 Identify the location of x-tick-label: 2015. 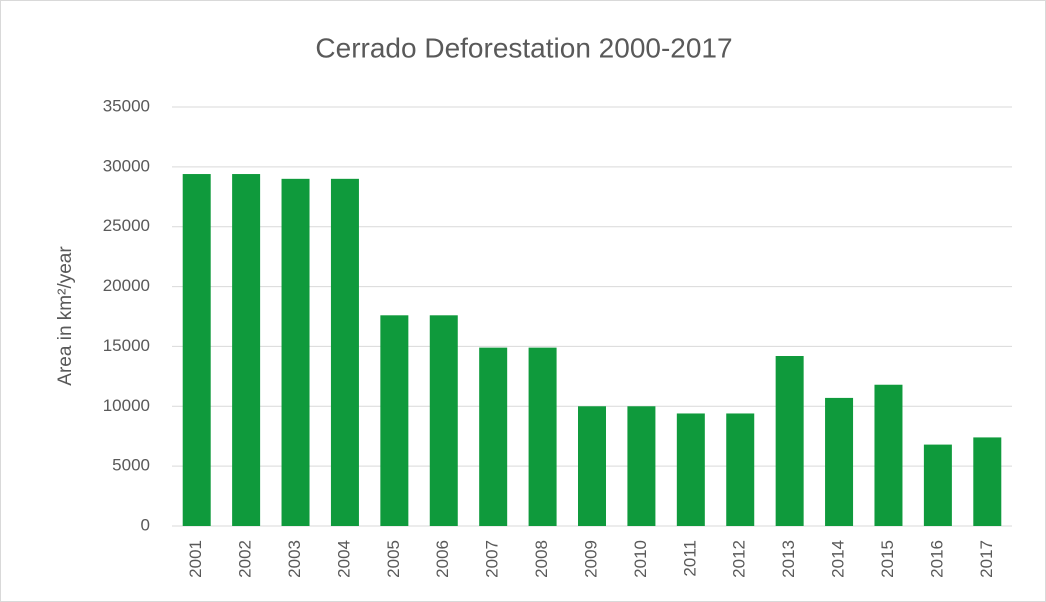
(887, 559).